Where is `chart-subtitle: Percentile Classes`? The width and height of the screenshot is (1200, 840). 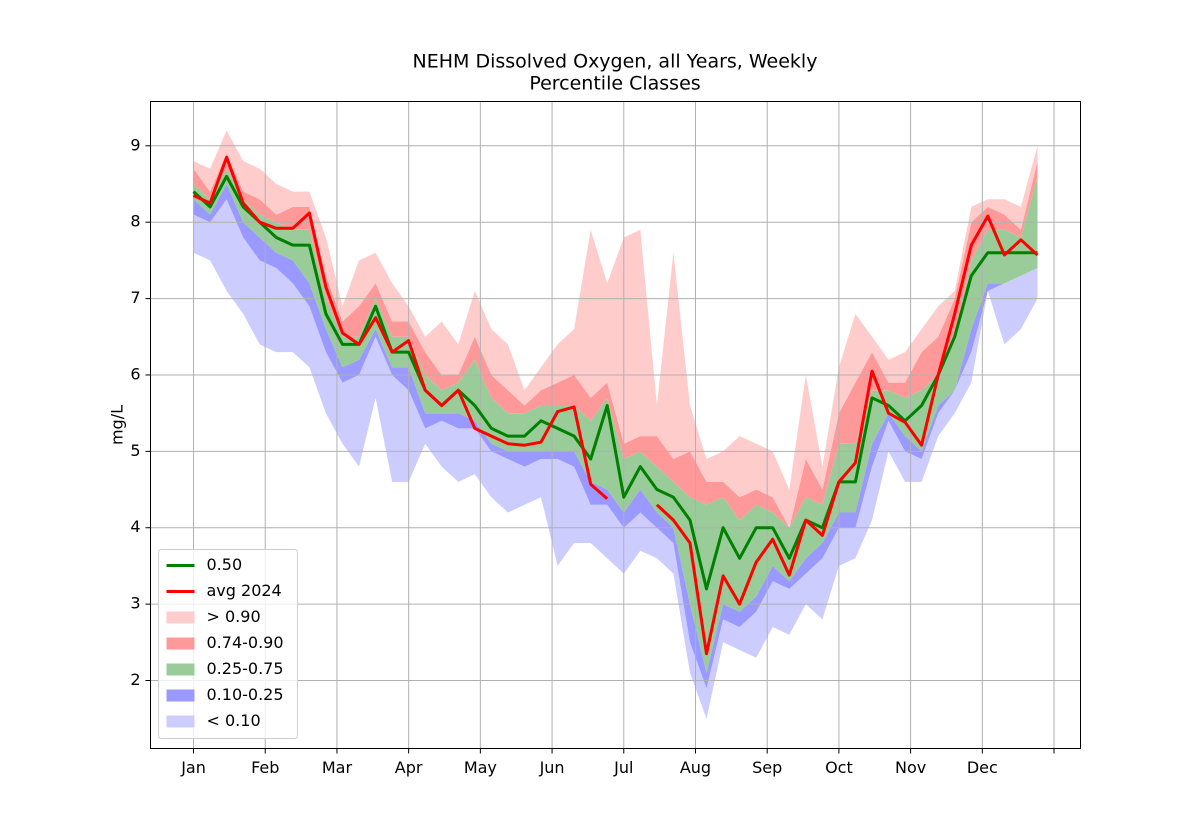
chart-subtitle: Percentile Classes is located at coordinates (614, 84).